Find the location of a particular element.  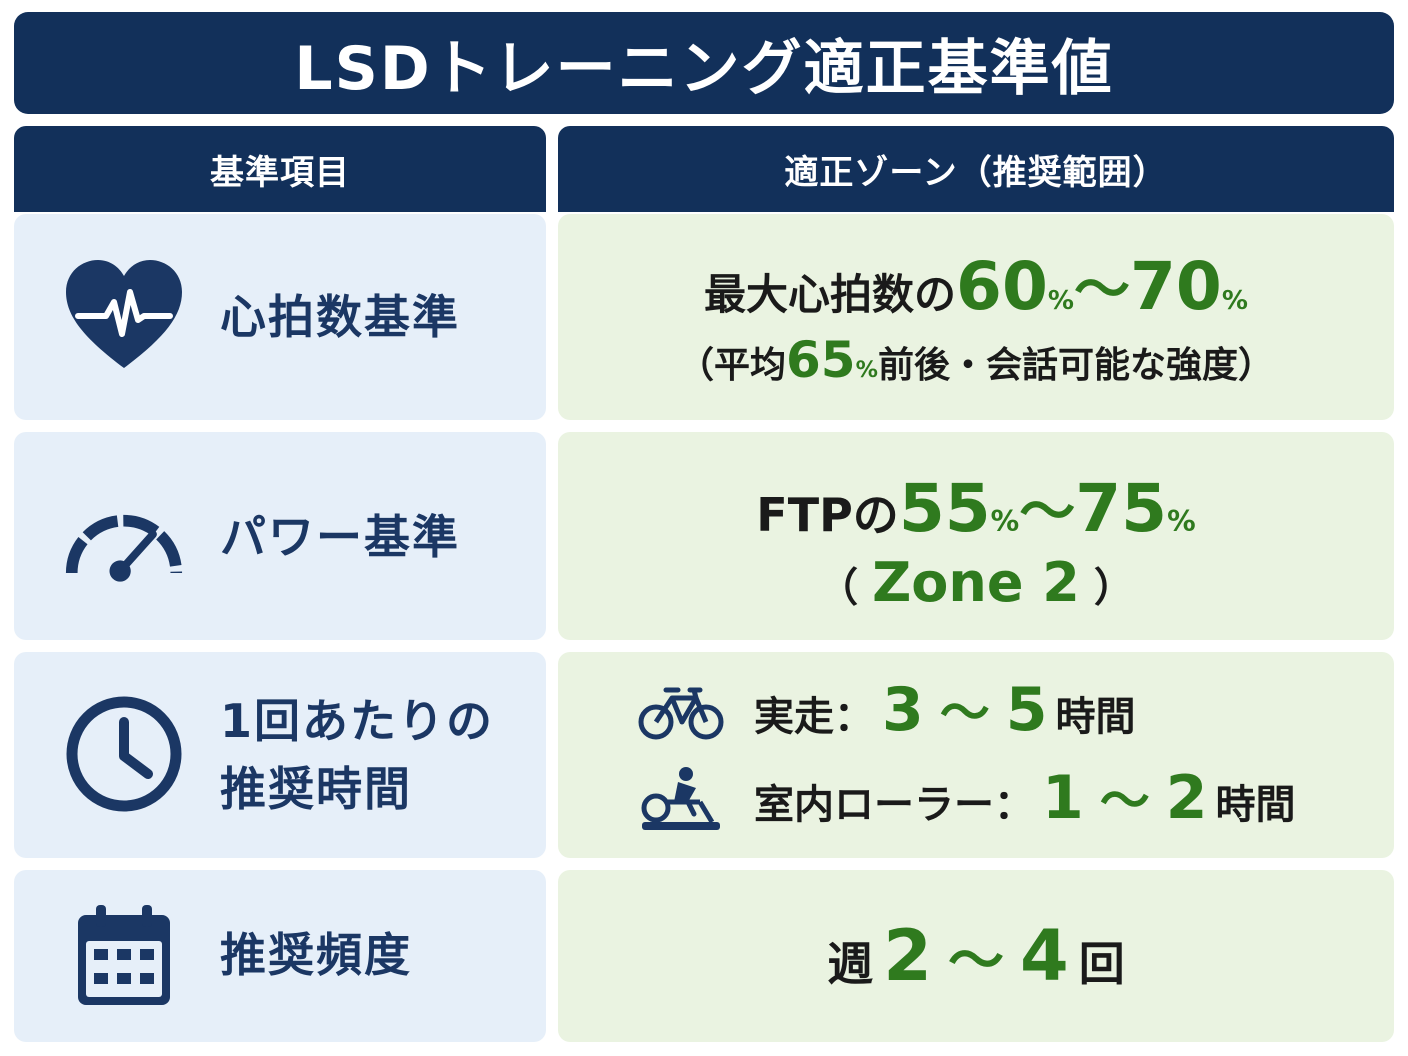

power-max-unit: % is located at coordinates (1181, 521).